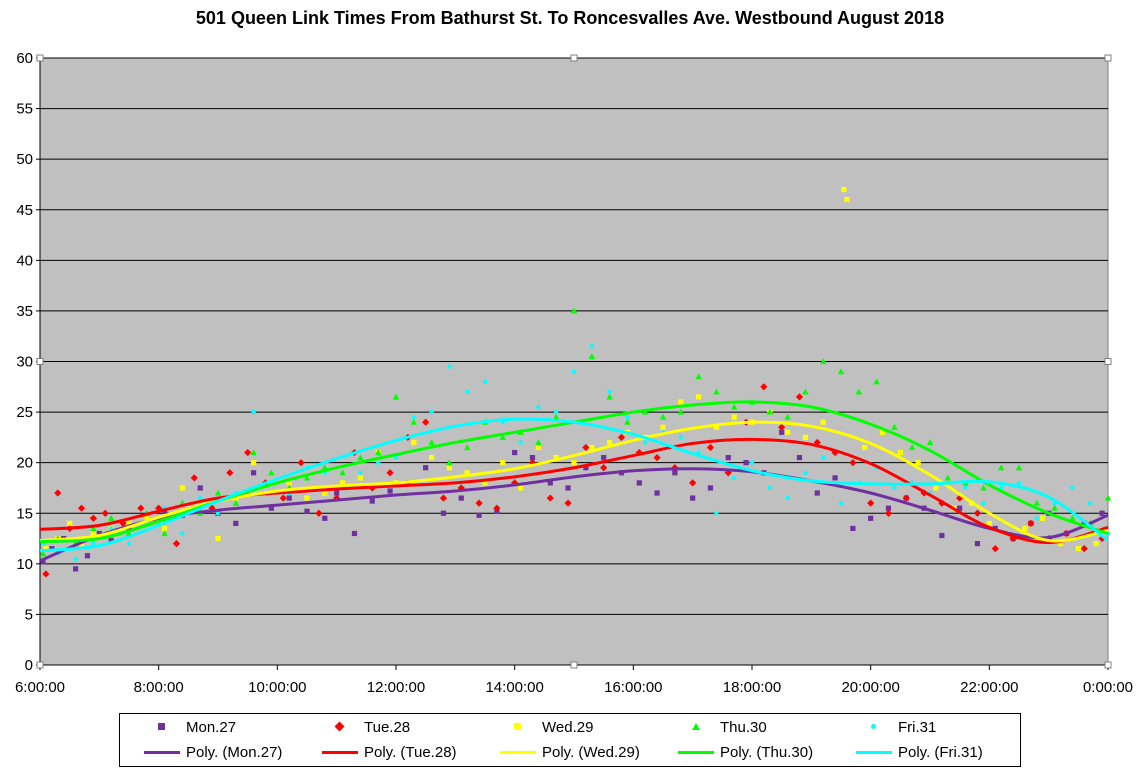 The height and width of the screenshot is (775, 1140). I want to click on legend-item: Poly. (Mon.27), so click(212, 752).